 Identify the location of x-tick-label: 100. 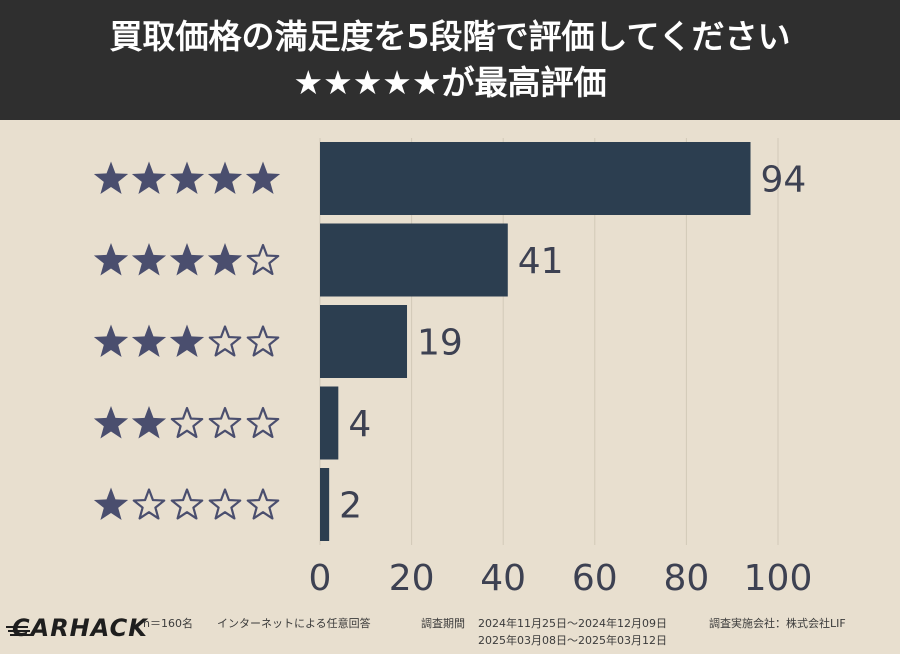
(778, 578).